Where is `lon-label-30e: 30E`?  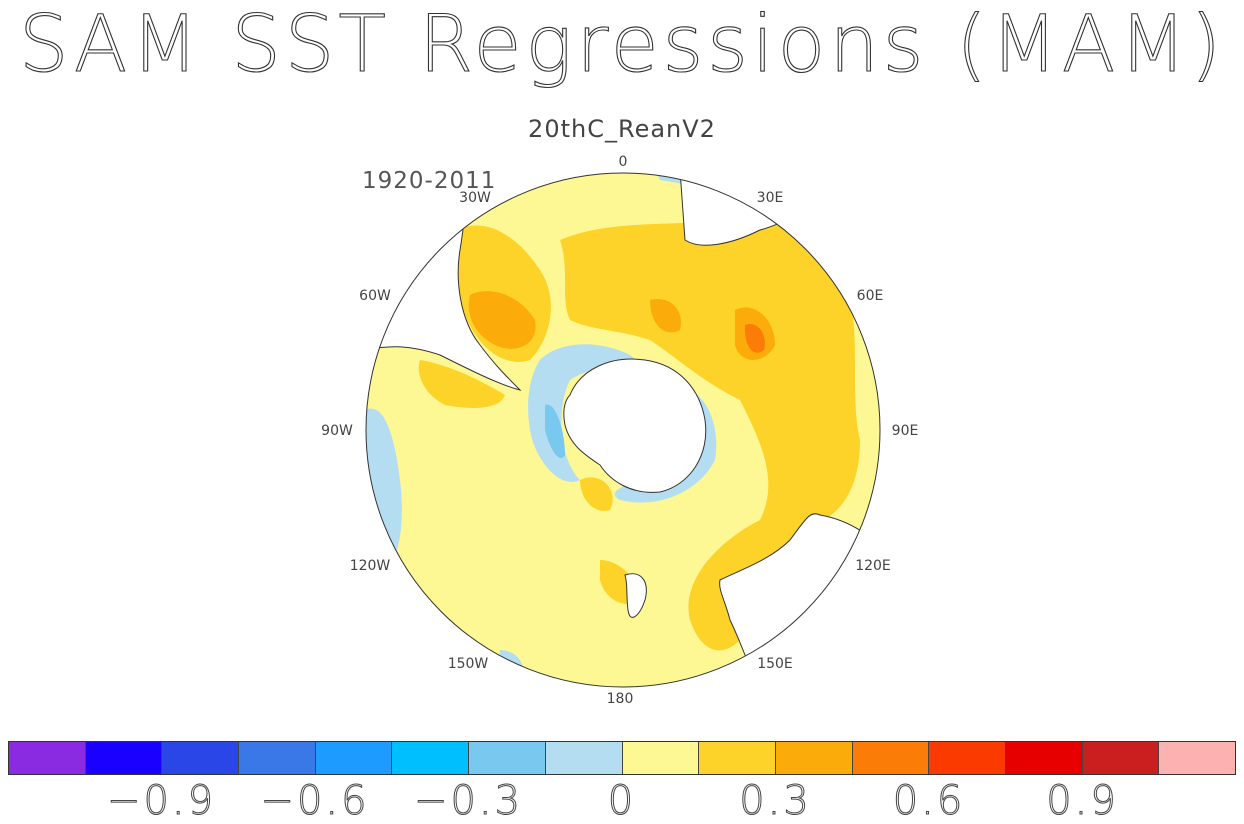 lon-label-30e: 30E is located at coordinates (770, 198).